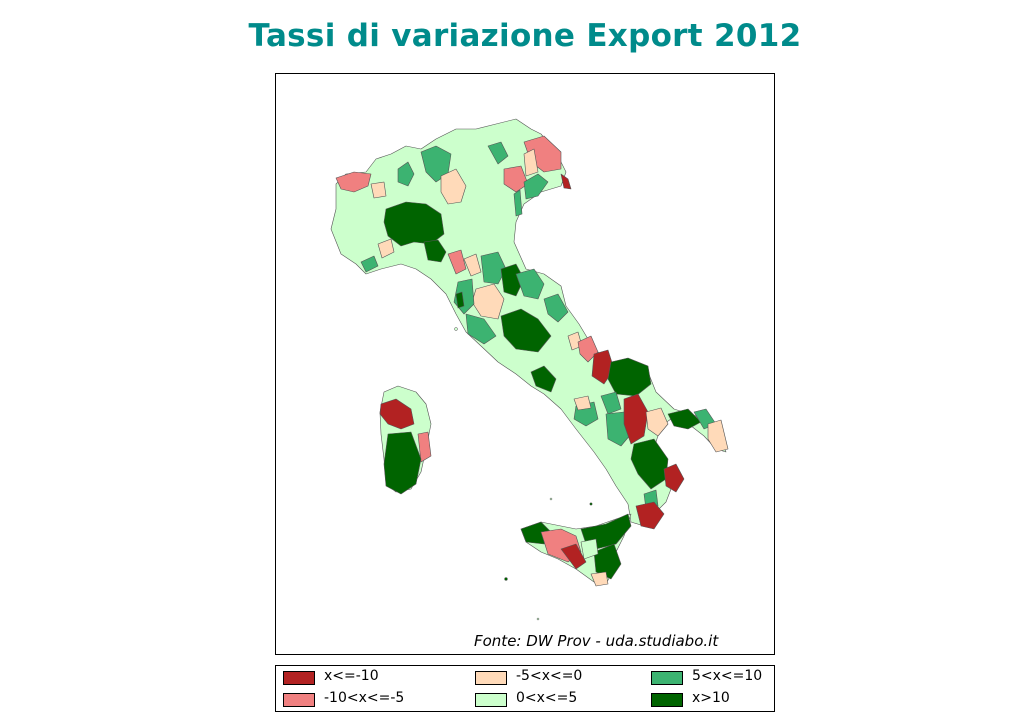 The height and width of the screenshot is (726, 1024). Describe the element at coordinates (711, 698) in the screenshot. I see `legend-label: x>10` at that location.